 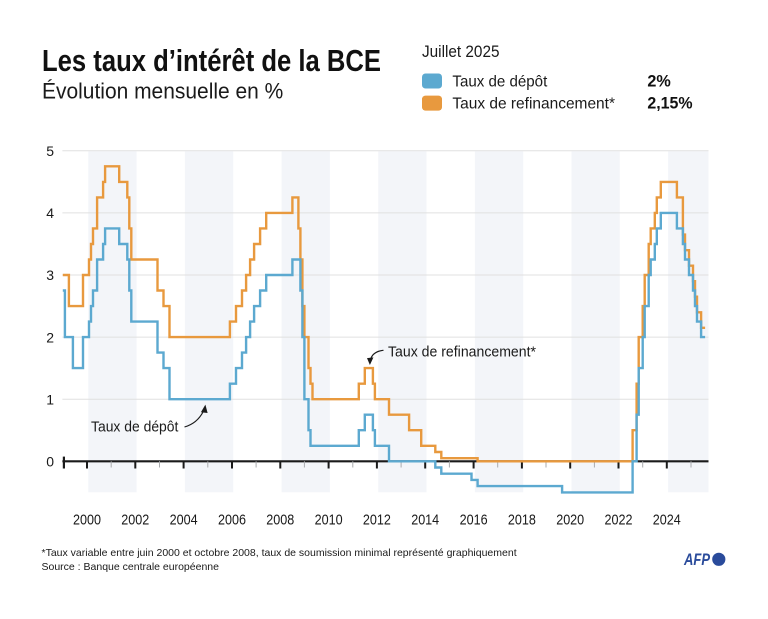 I want to click on svg-text: AFP, so click(x=697, y=560).